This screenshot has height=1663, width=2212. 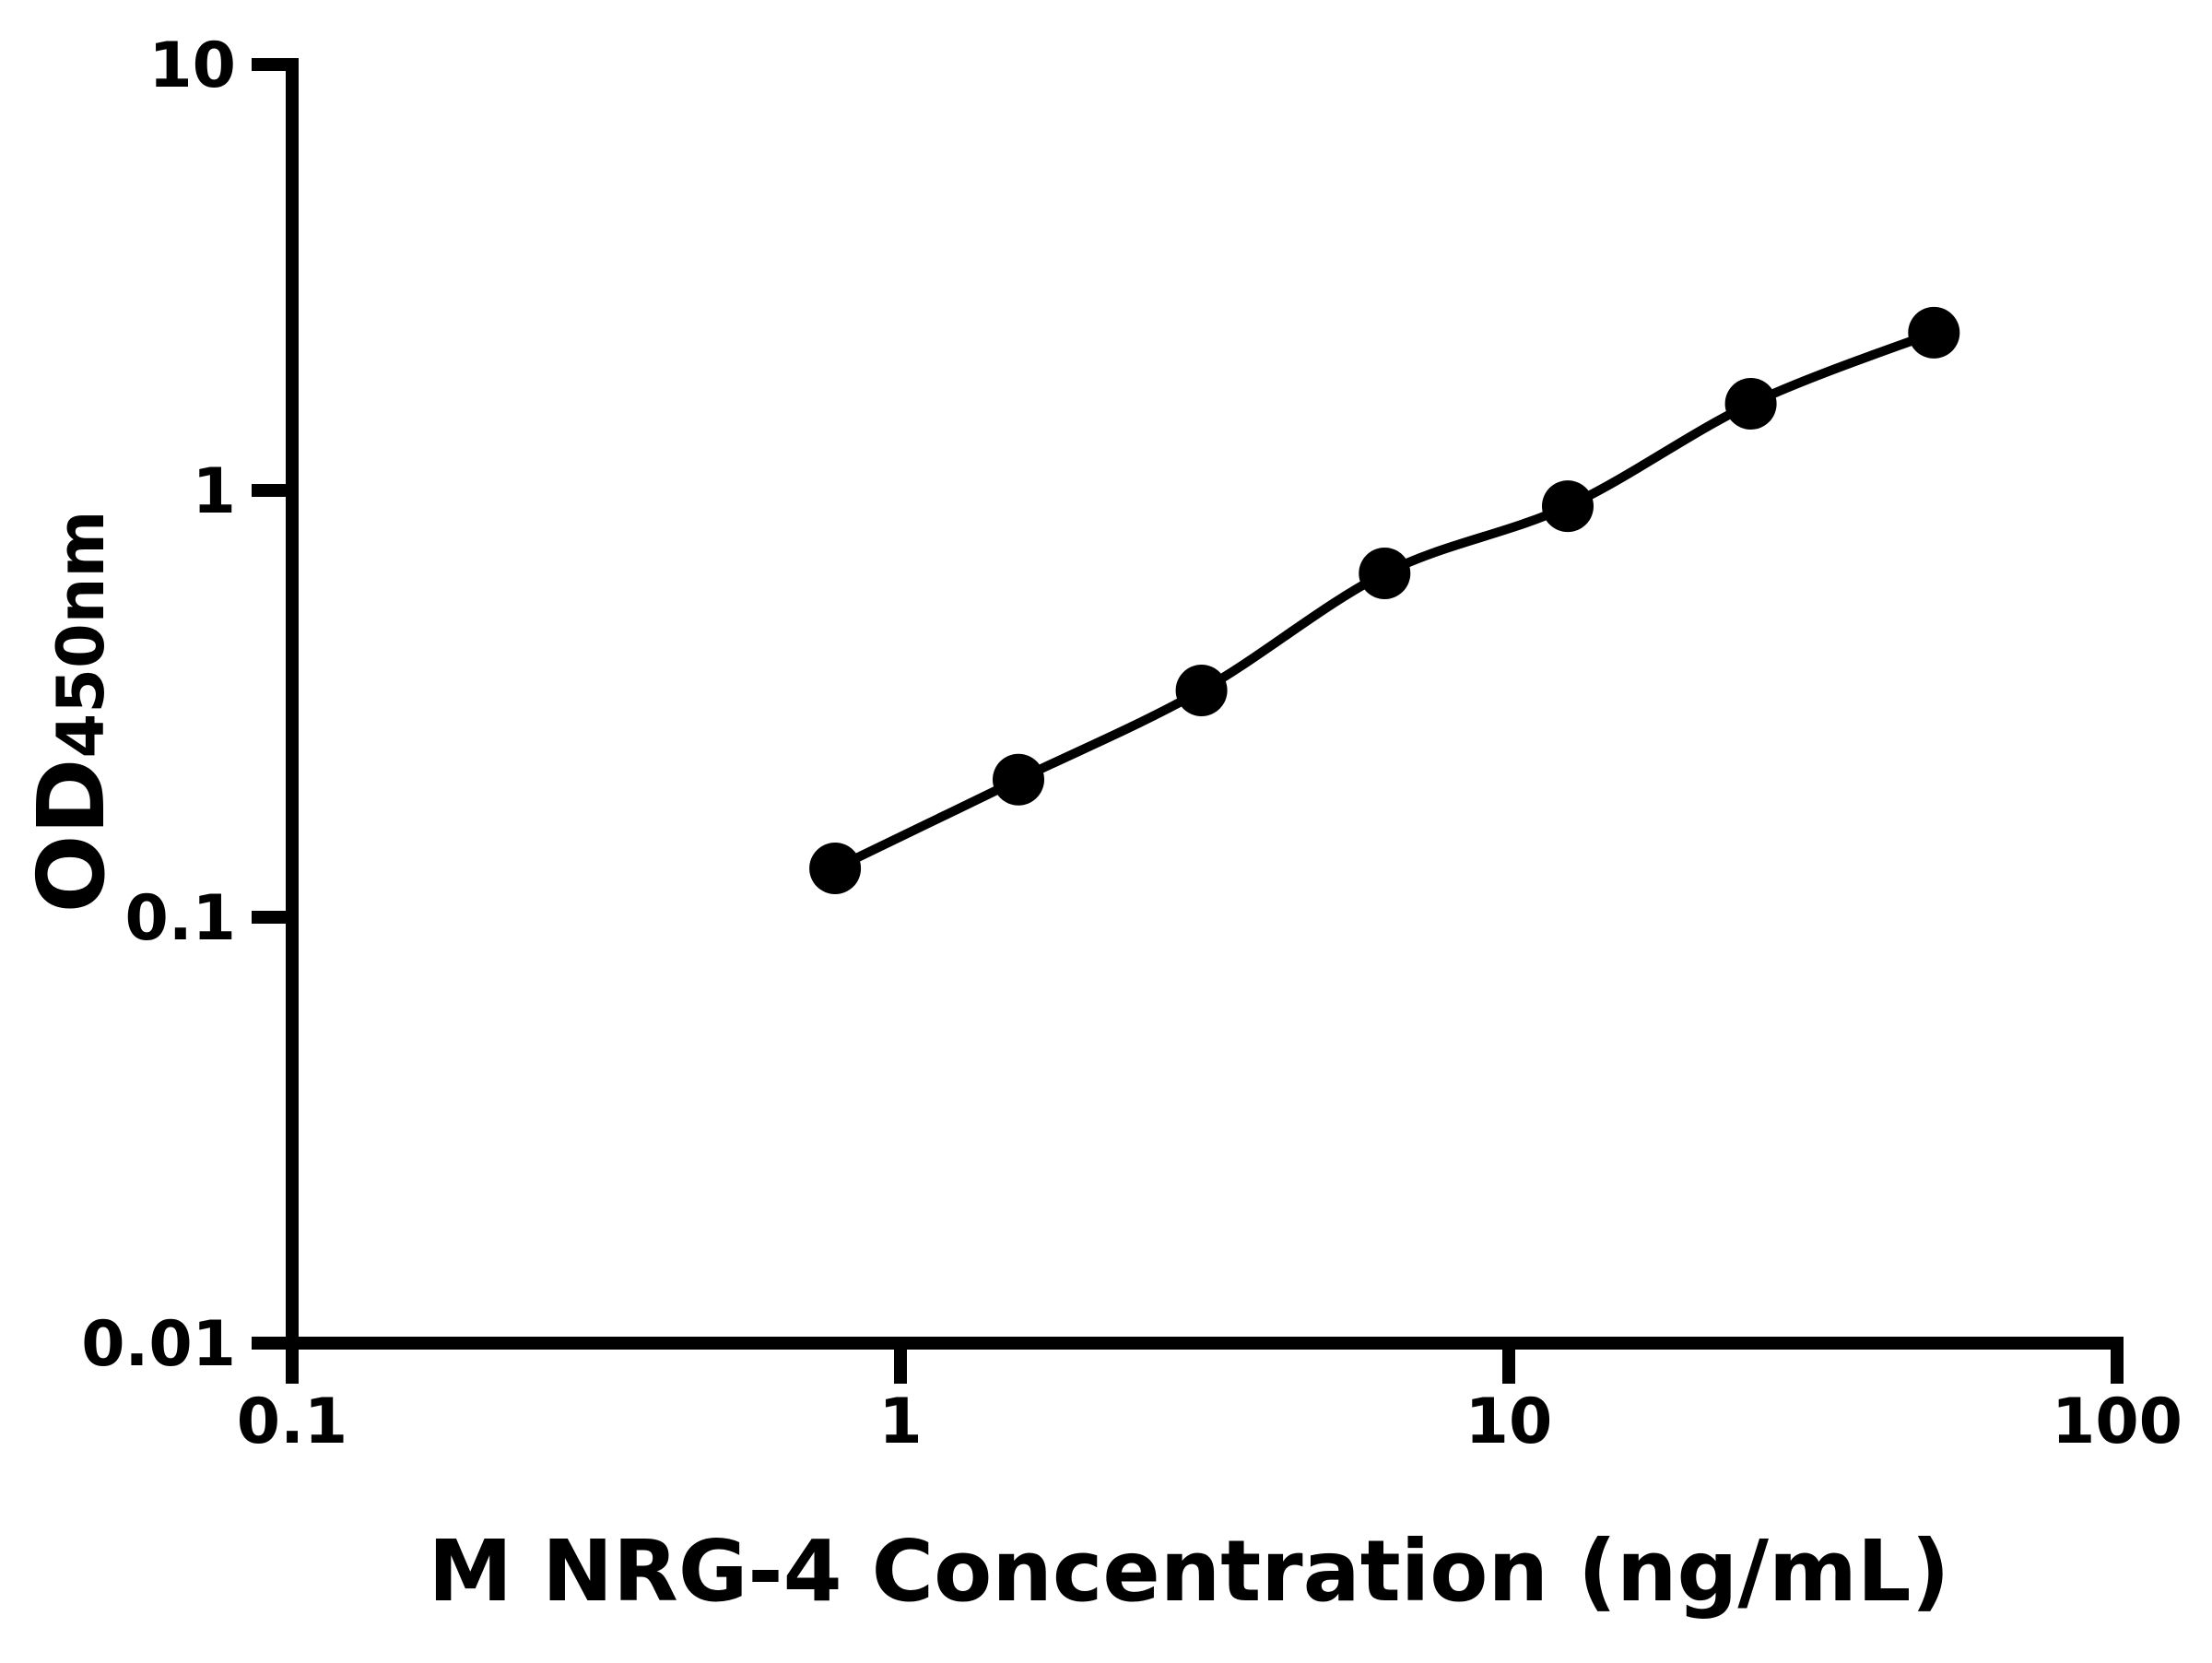 What do you see at coordinates (1188, 1571) in the screenshot?
I see `x-axis-title: M NRG-4 Concentration (ng/mL)` at bounding box center [1188, 1571].